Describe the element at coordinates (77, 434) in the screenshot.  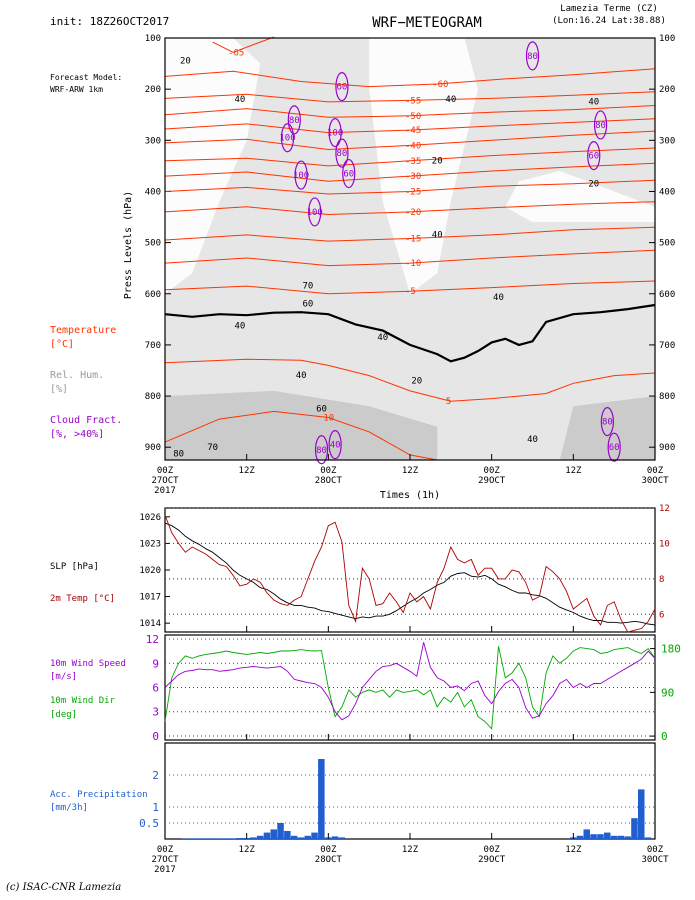
I see `legend-cloud-unit: [%, >40%]` at that location.